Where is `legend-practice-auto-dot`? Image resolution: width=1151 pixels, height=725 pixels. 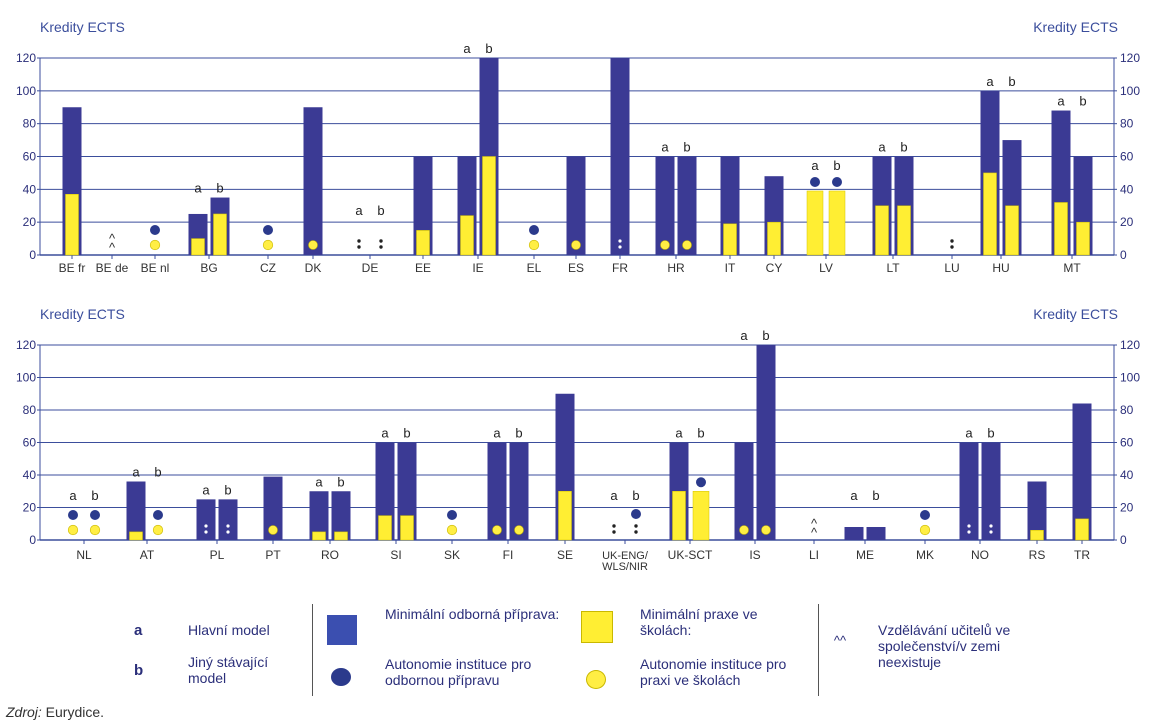 legend-practice-auto-dot is located at coordinates (596, 679).